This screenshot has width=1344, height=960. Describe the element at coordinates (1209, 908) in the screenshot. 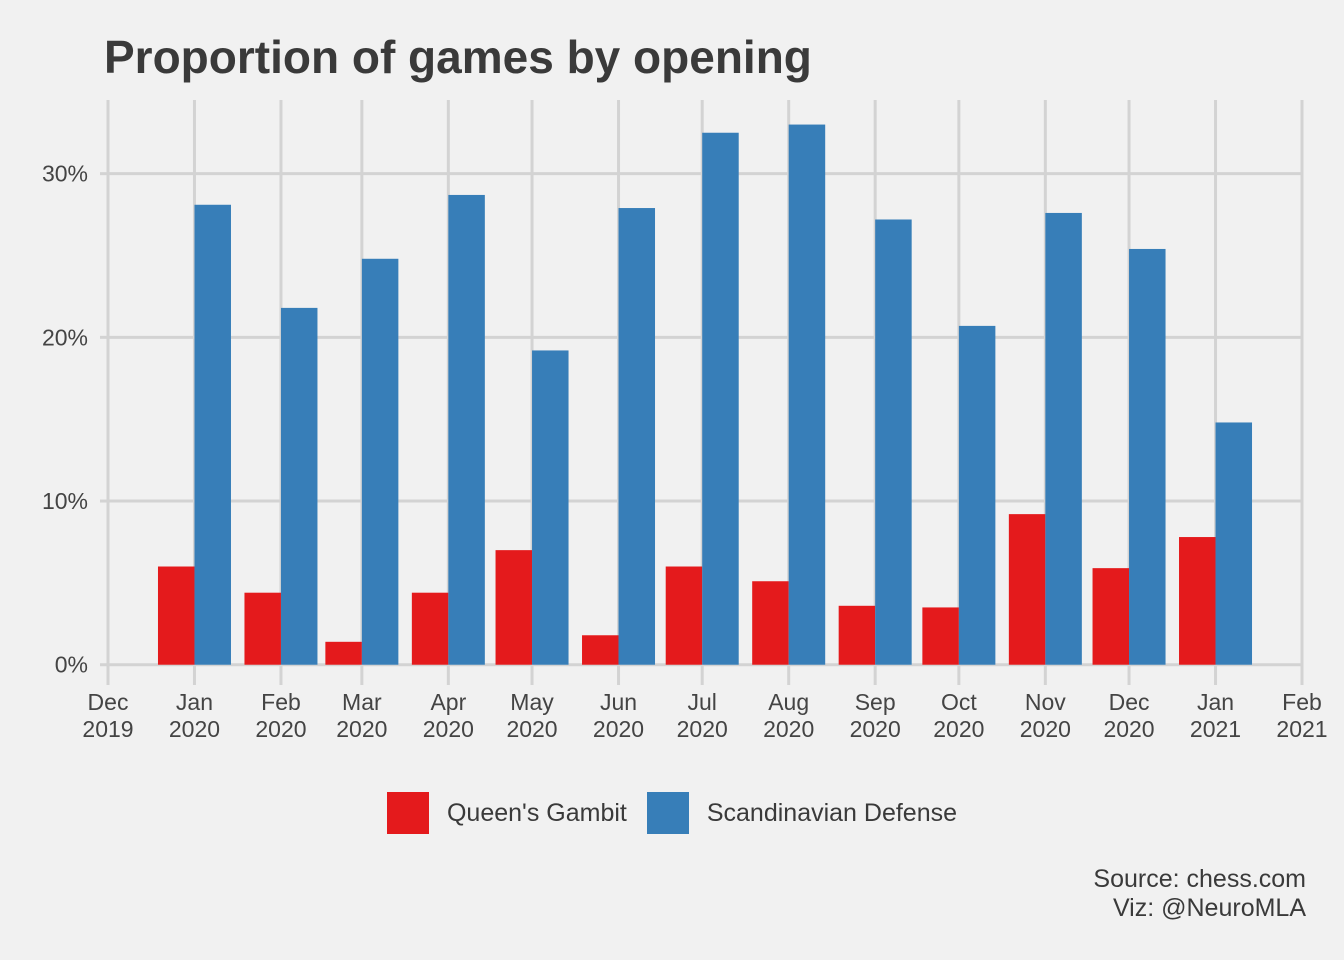

I see `caption-viz: Viz: @NeuroMLA` at that location.